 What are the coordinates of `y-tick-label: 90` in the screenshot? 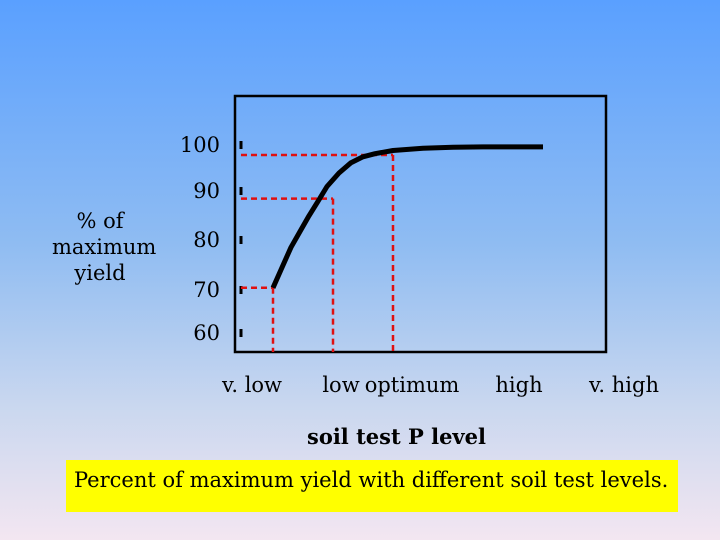 It's located at (206, 191).